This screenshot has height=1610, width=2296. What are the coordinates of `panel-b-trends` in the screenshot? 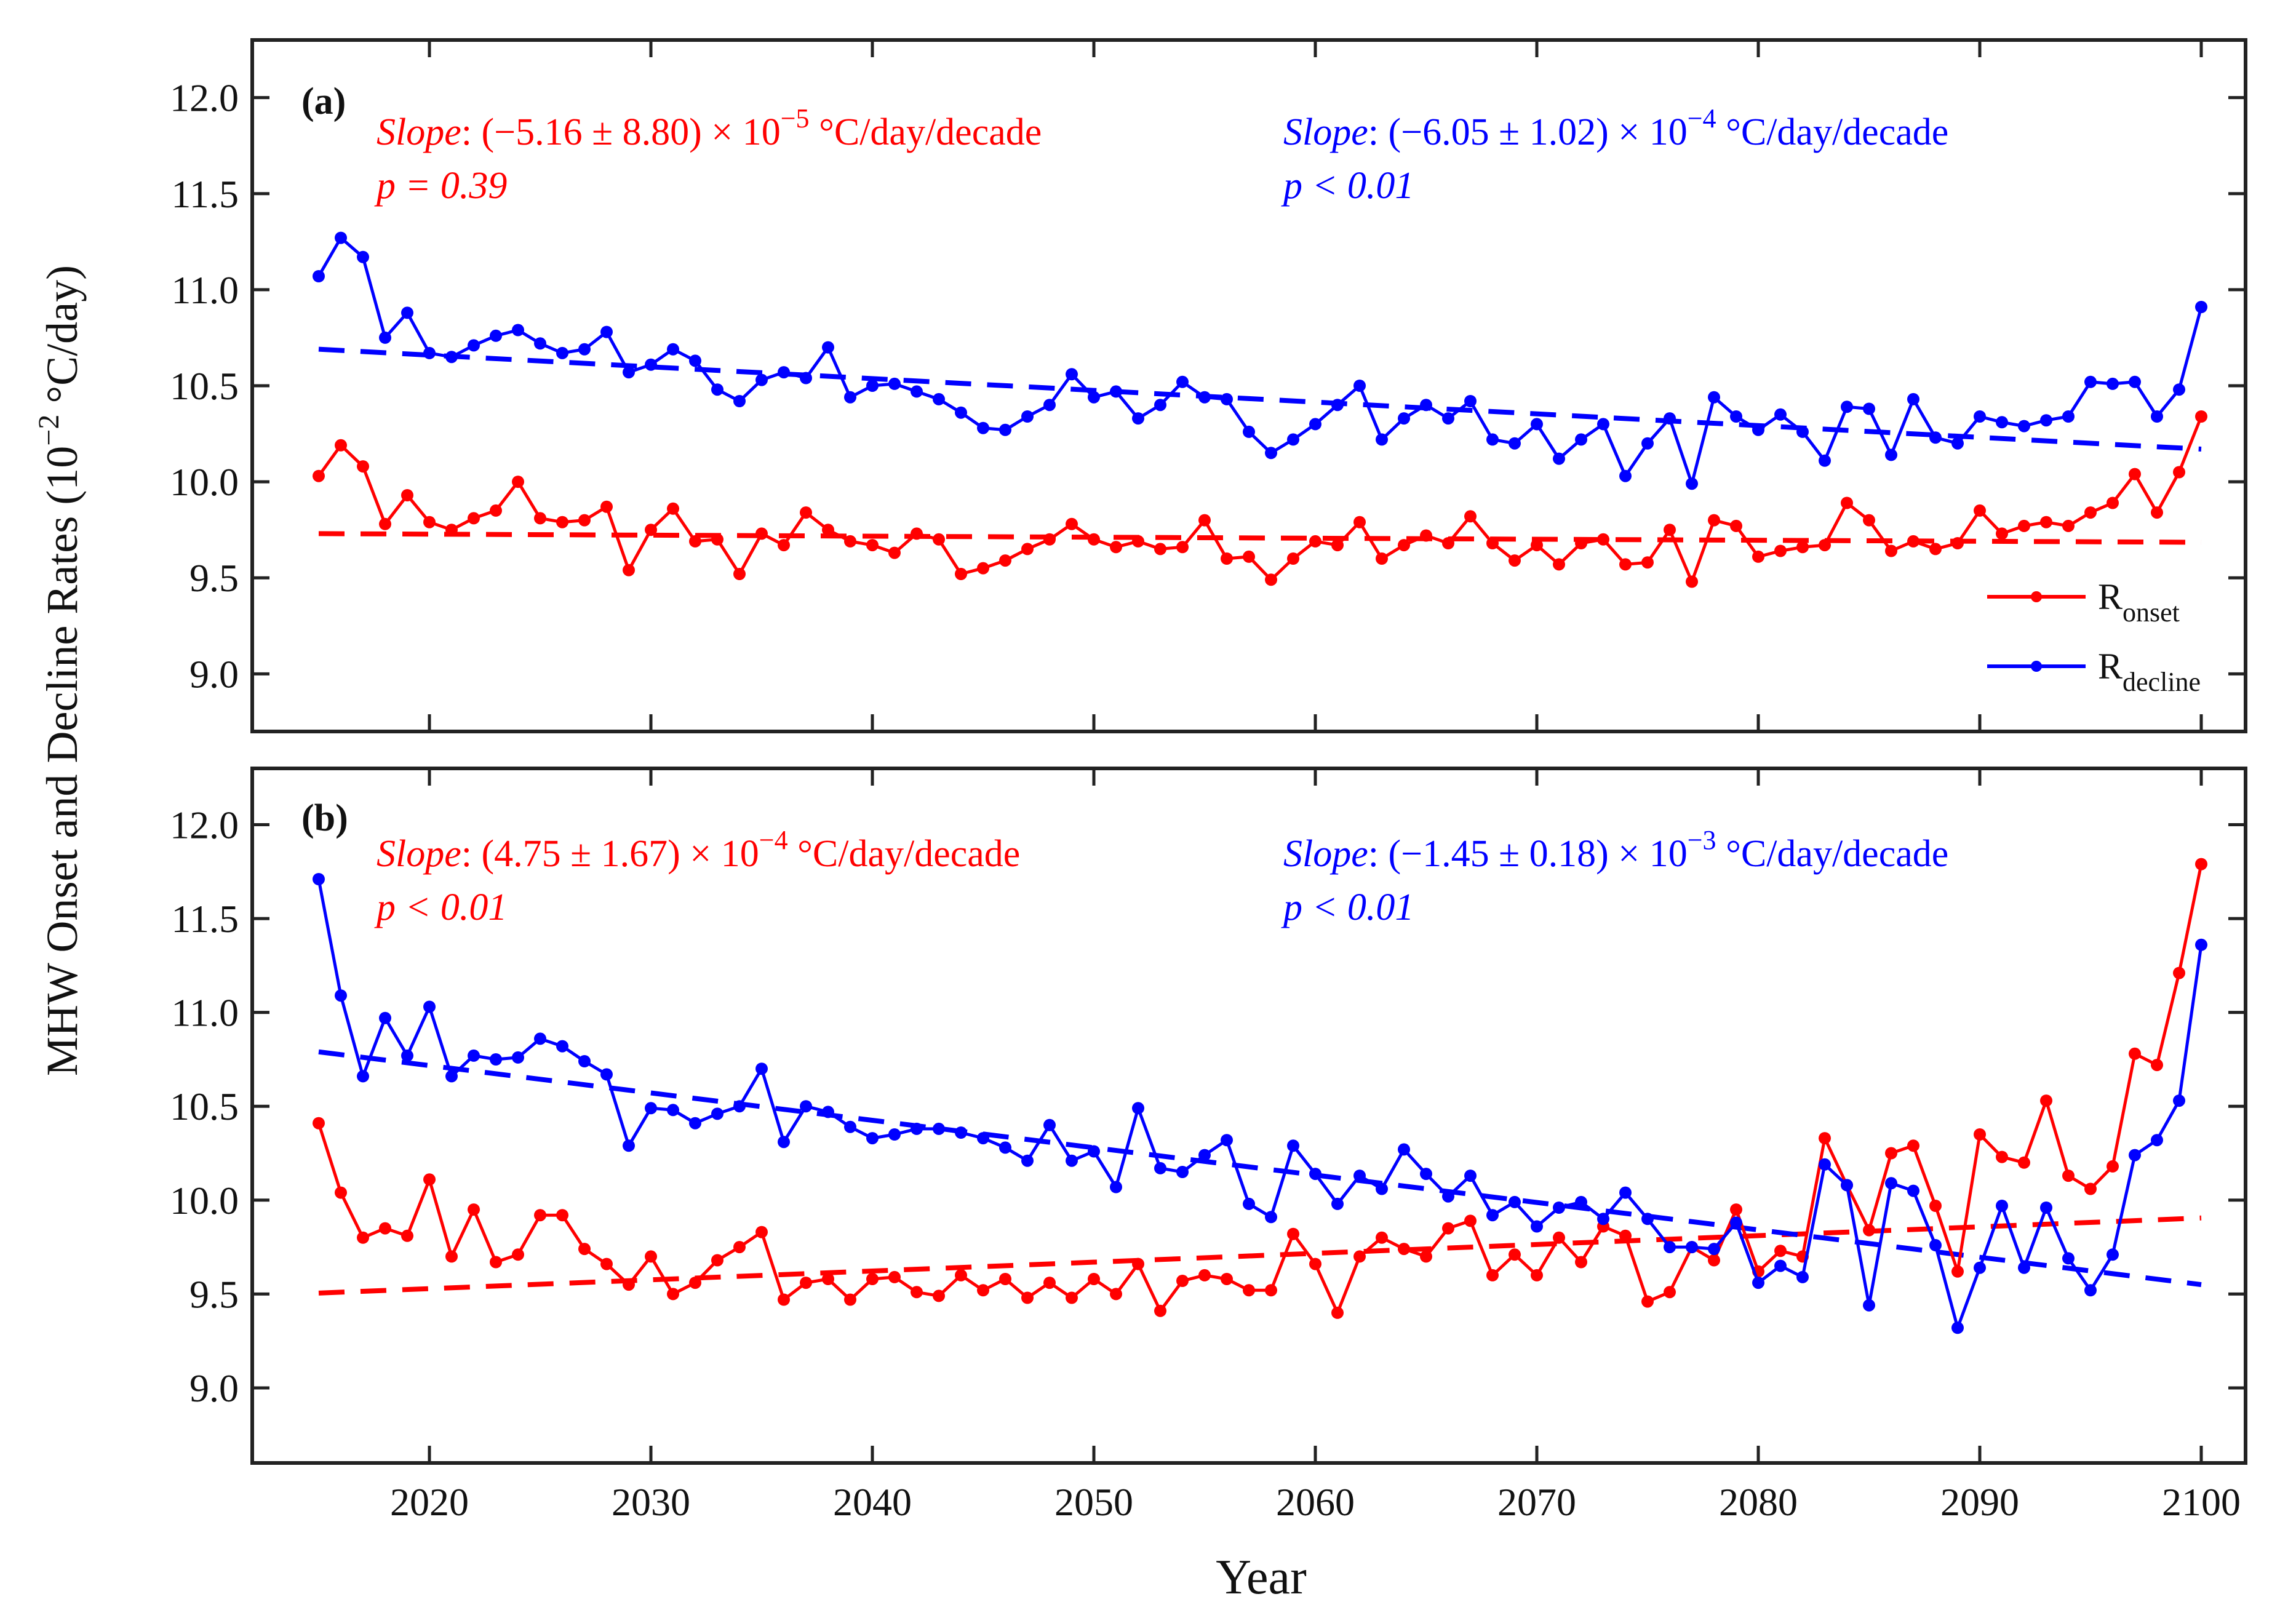 It's located at (1260, 1172).